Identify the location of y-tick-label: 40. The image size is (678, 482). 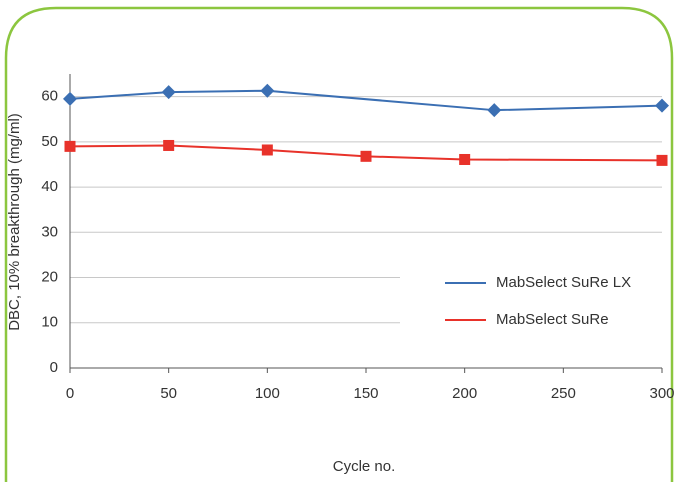
(49, 186).